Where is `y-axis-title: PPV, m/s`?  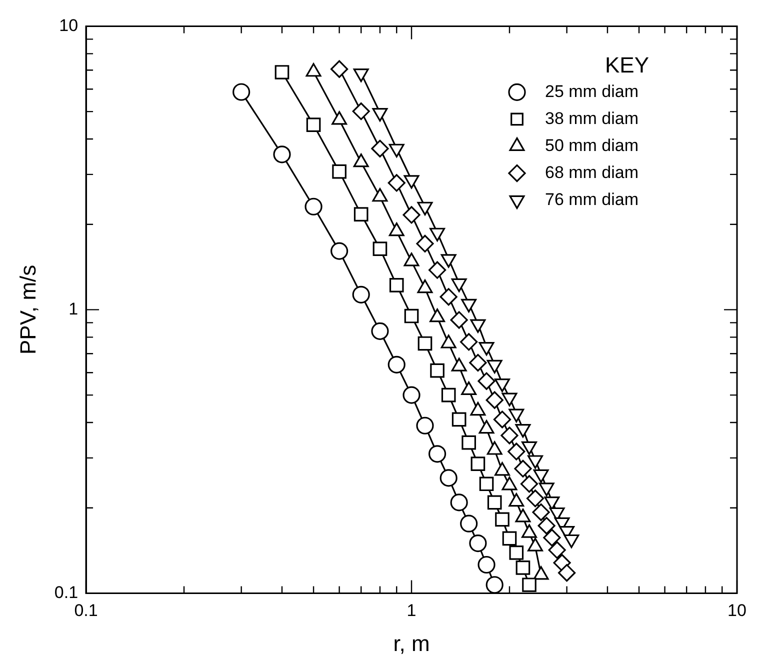 y-axis-title: PPV, m/s is located at coordinates (27, 309).